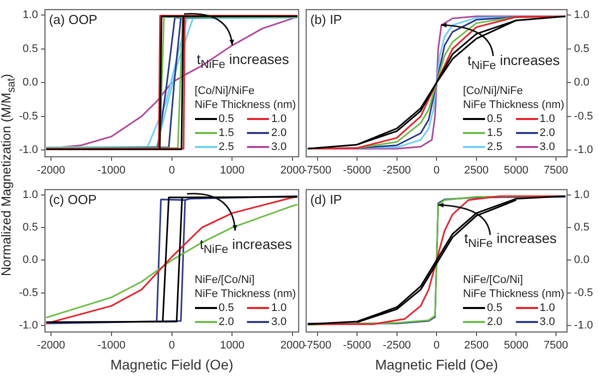 This screenshot has height=380, width=598. What do you see at coordinates (326, 199) in the screenshot?
I see `annotation: (d) IP` at bounding box center [326, 199].